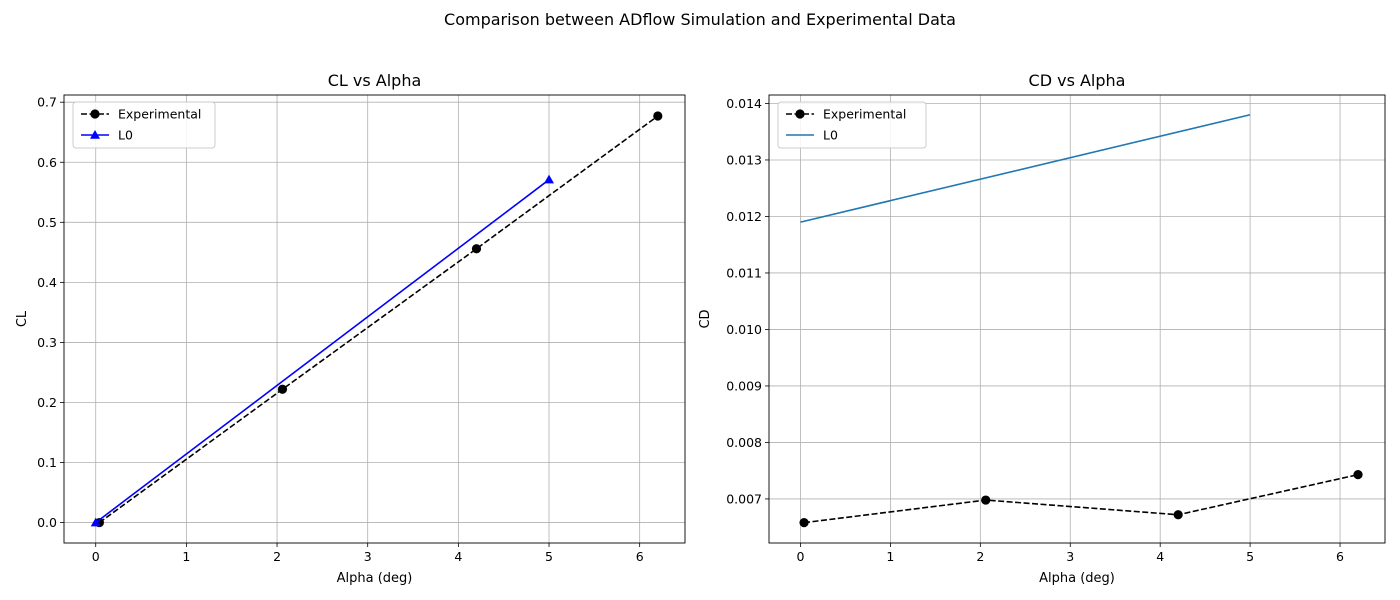 The image size is (1400, 600). Describe the element at coordinates (368, 556) in the screenshot. I see `cl-x-tick-label: 3` at that location.